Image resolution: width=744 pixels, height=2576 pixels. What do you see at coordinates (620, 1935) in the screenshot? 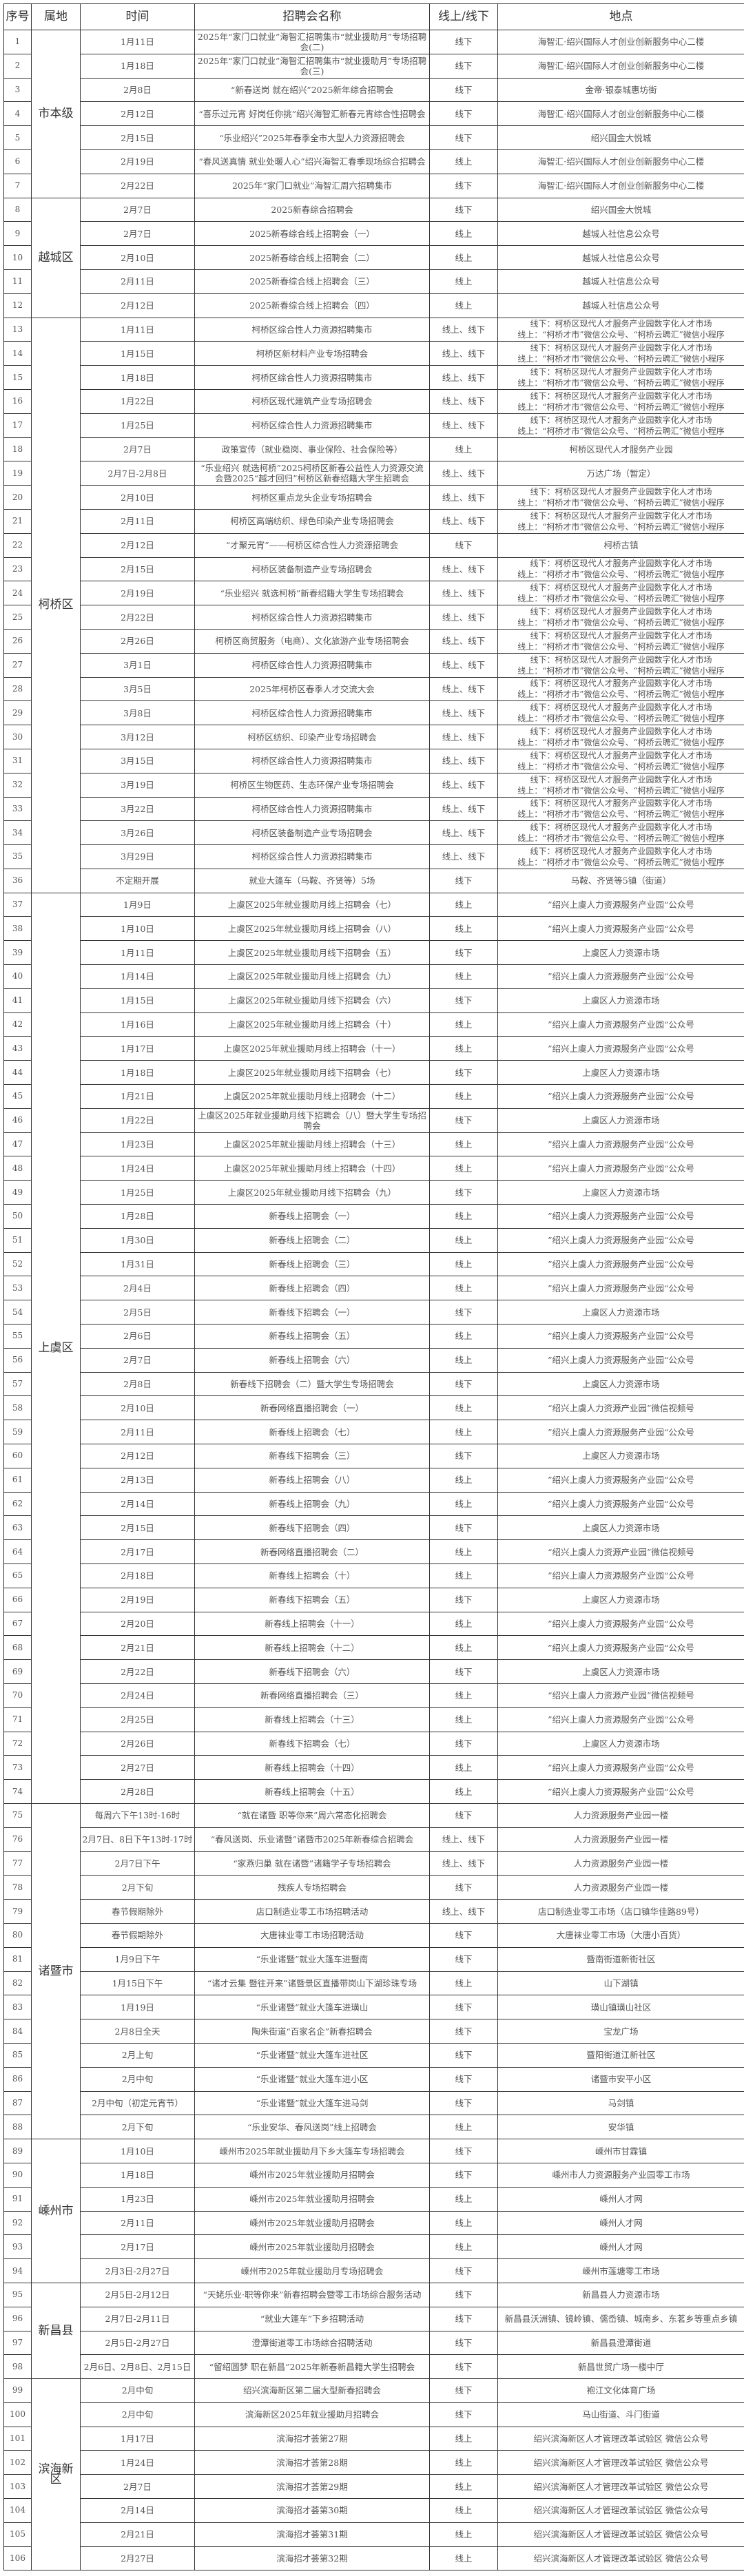
I see `cell-location: 大唐袜业零工市场（大唐小百货）` at bounding box center [620, 1935].